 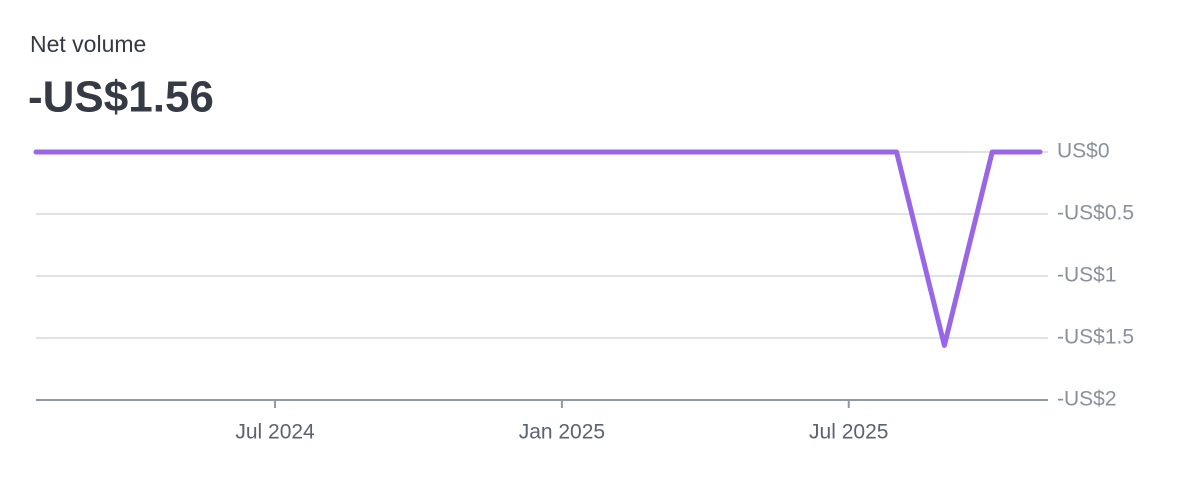 I want to click on chart-title: Net volume, so click(x=88, y=44).